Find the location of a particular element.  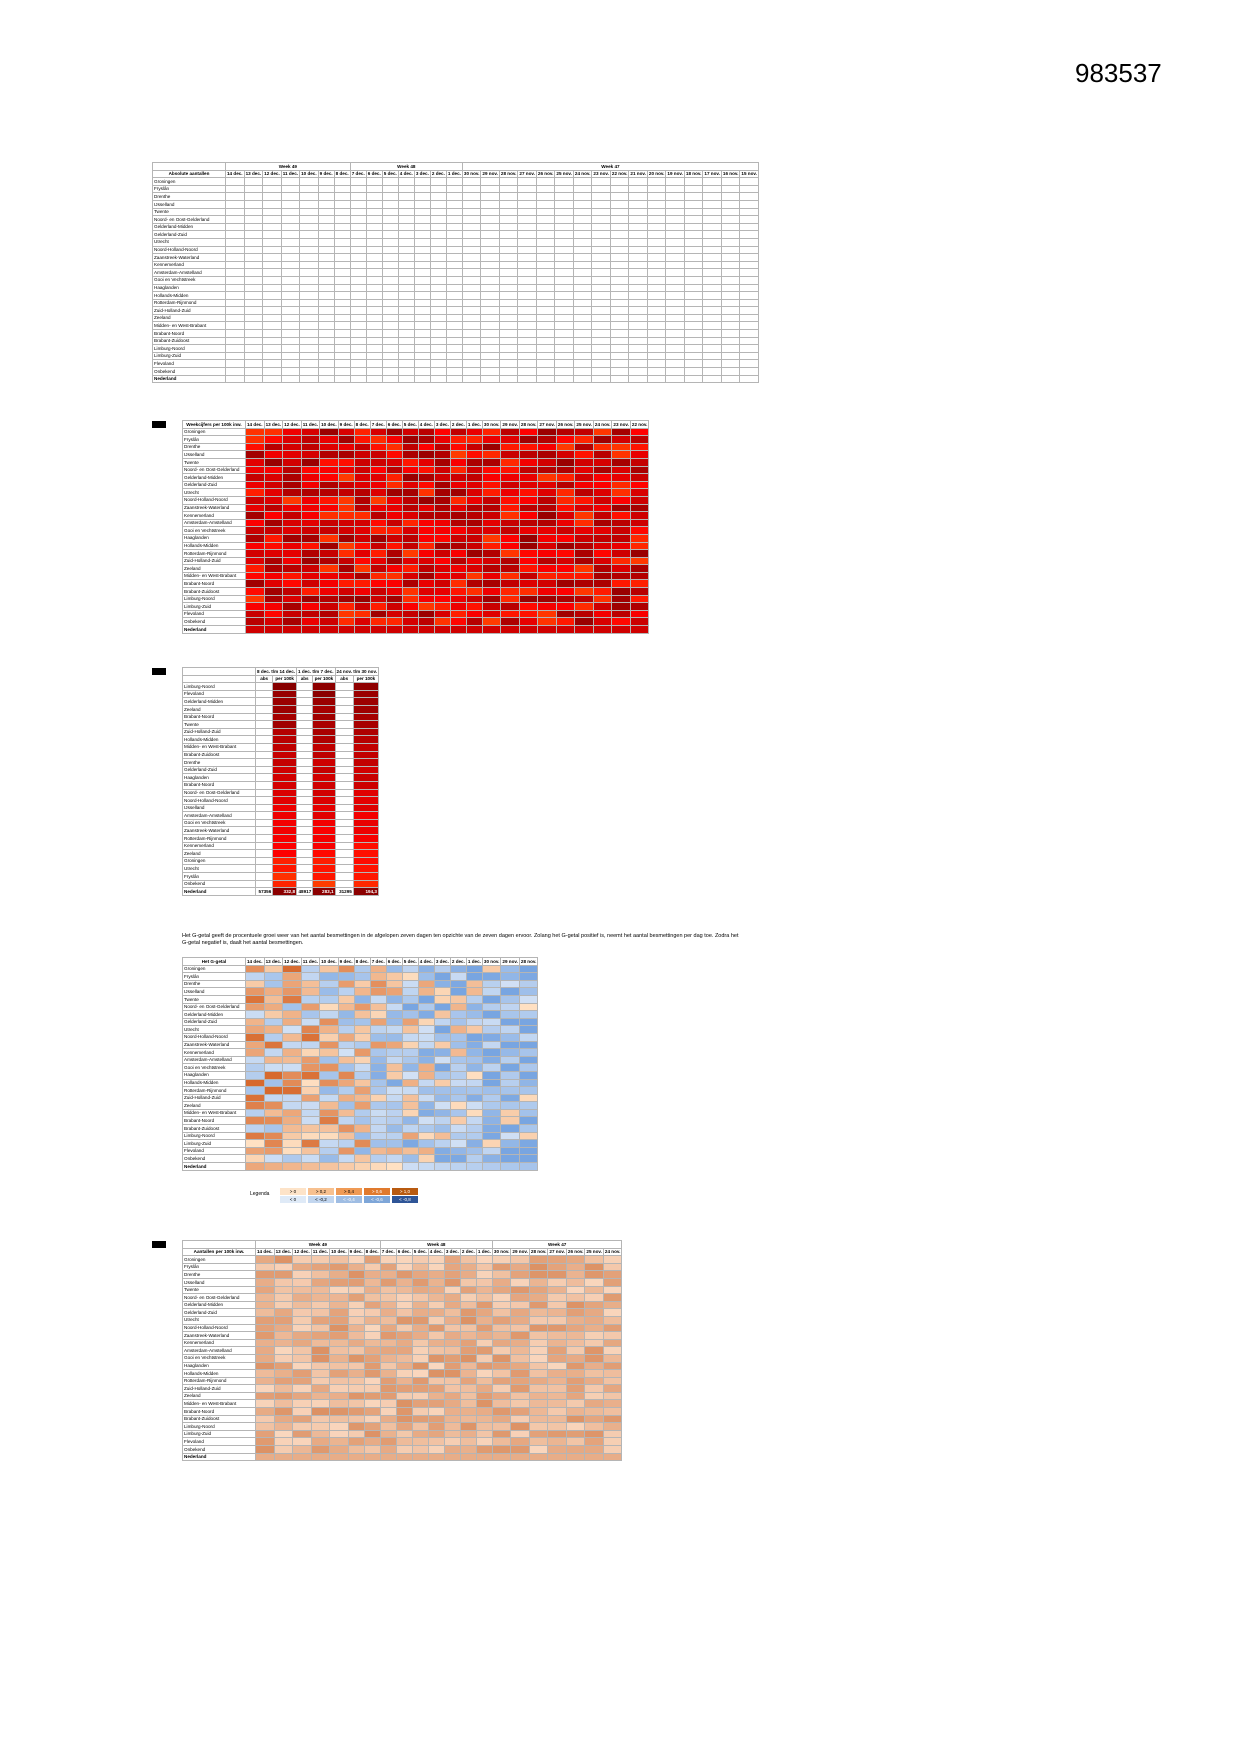

region-label: Twente is located at coordinates (219, 1290).